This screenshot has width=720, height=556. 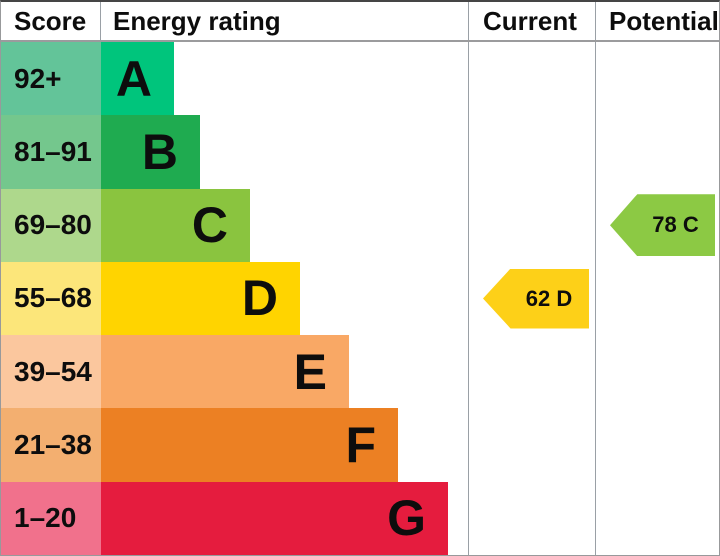 I want to click on band-bar: A, so click(x=137, y=79).